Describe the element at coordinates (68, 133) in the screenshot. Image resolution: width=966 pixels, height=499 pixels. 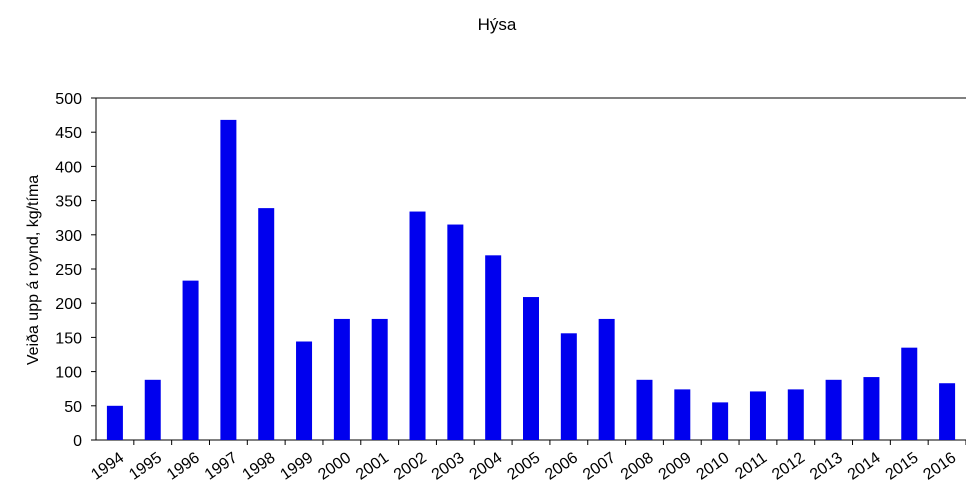
I see `y-tick-label: 450` at that location.